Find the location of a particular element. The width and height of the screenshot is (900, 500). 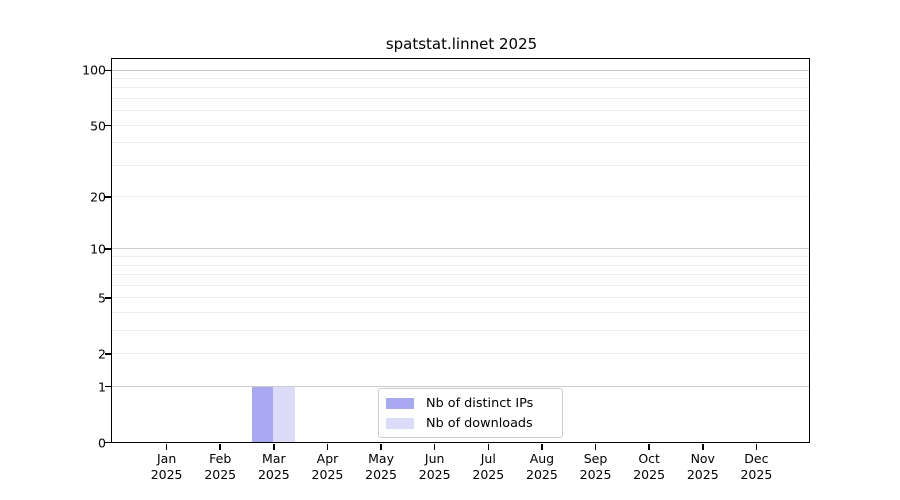

x-tick-month: Jan is located at coordinates (166, 458).